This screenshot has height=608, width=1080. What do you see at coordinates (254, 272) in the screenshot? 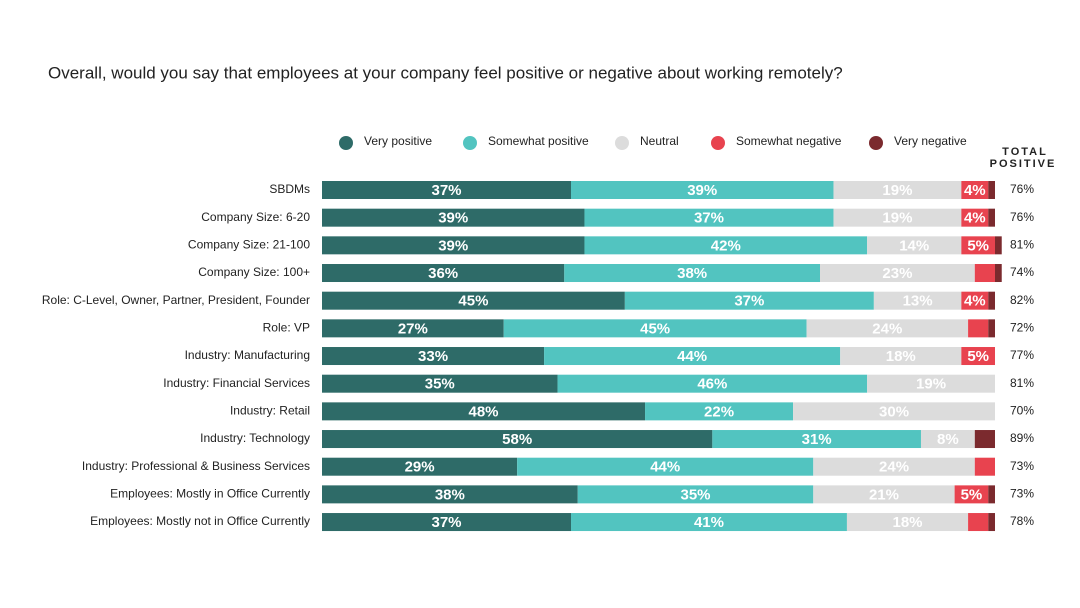
I see `y-tick-label: Company Size: 100+` at bounding box center [254, 272].